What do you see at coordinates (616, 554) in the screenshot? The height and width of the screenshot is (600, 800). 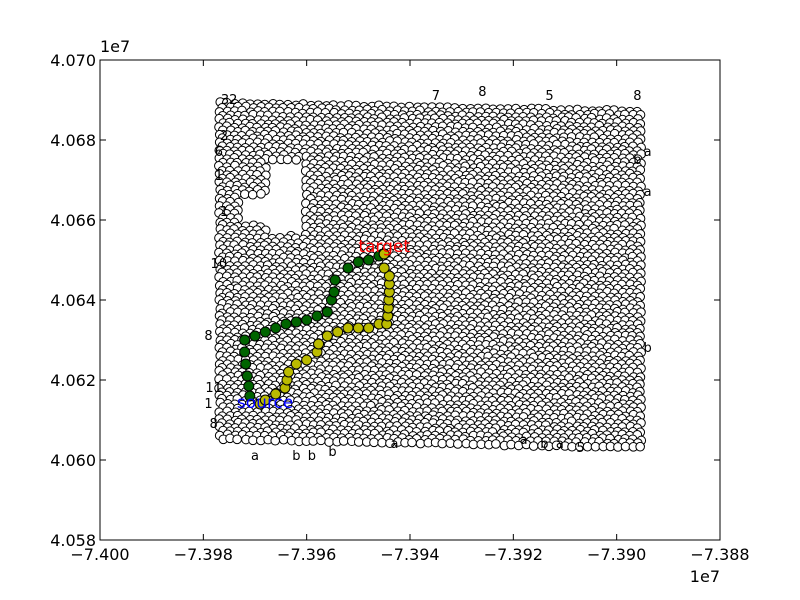 I see `x-tick-label: −7.390` at bounding box center [616, 554].